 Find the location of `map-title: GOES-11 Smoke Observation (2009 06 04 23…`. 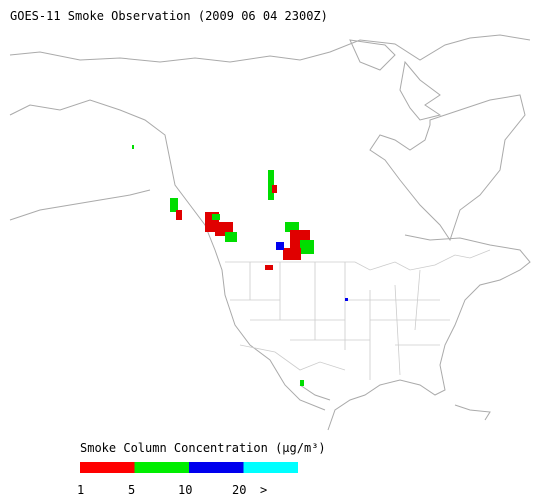

map-title: GOES-11 Smoke Observation (2009 06 04 23… is located at coordinates (169, 16).